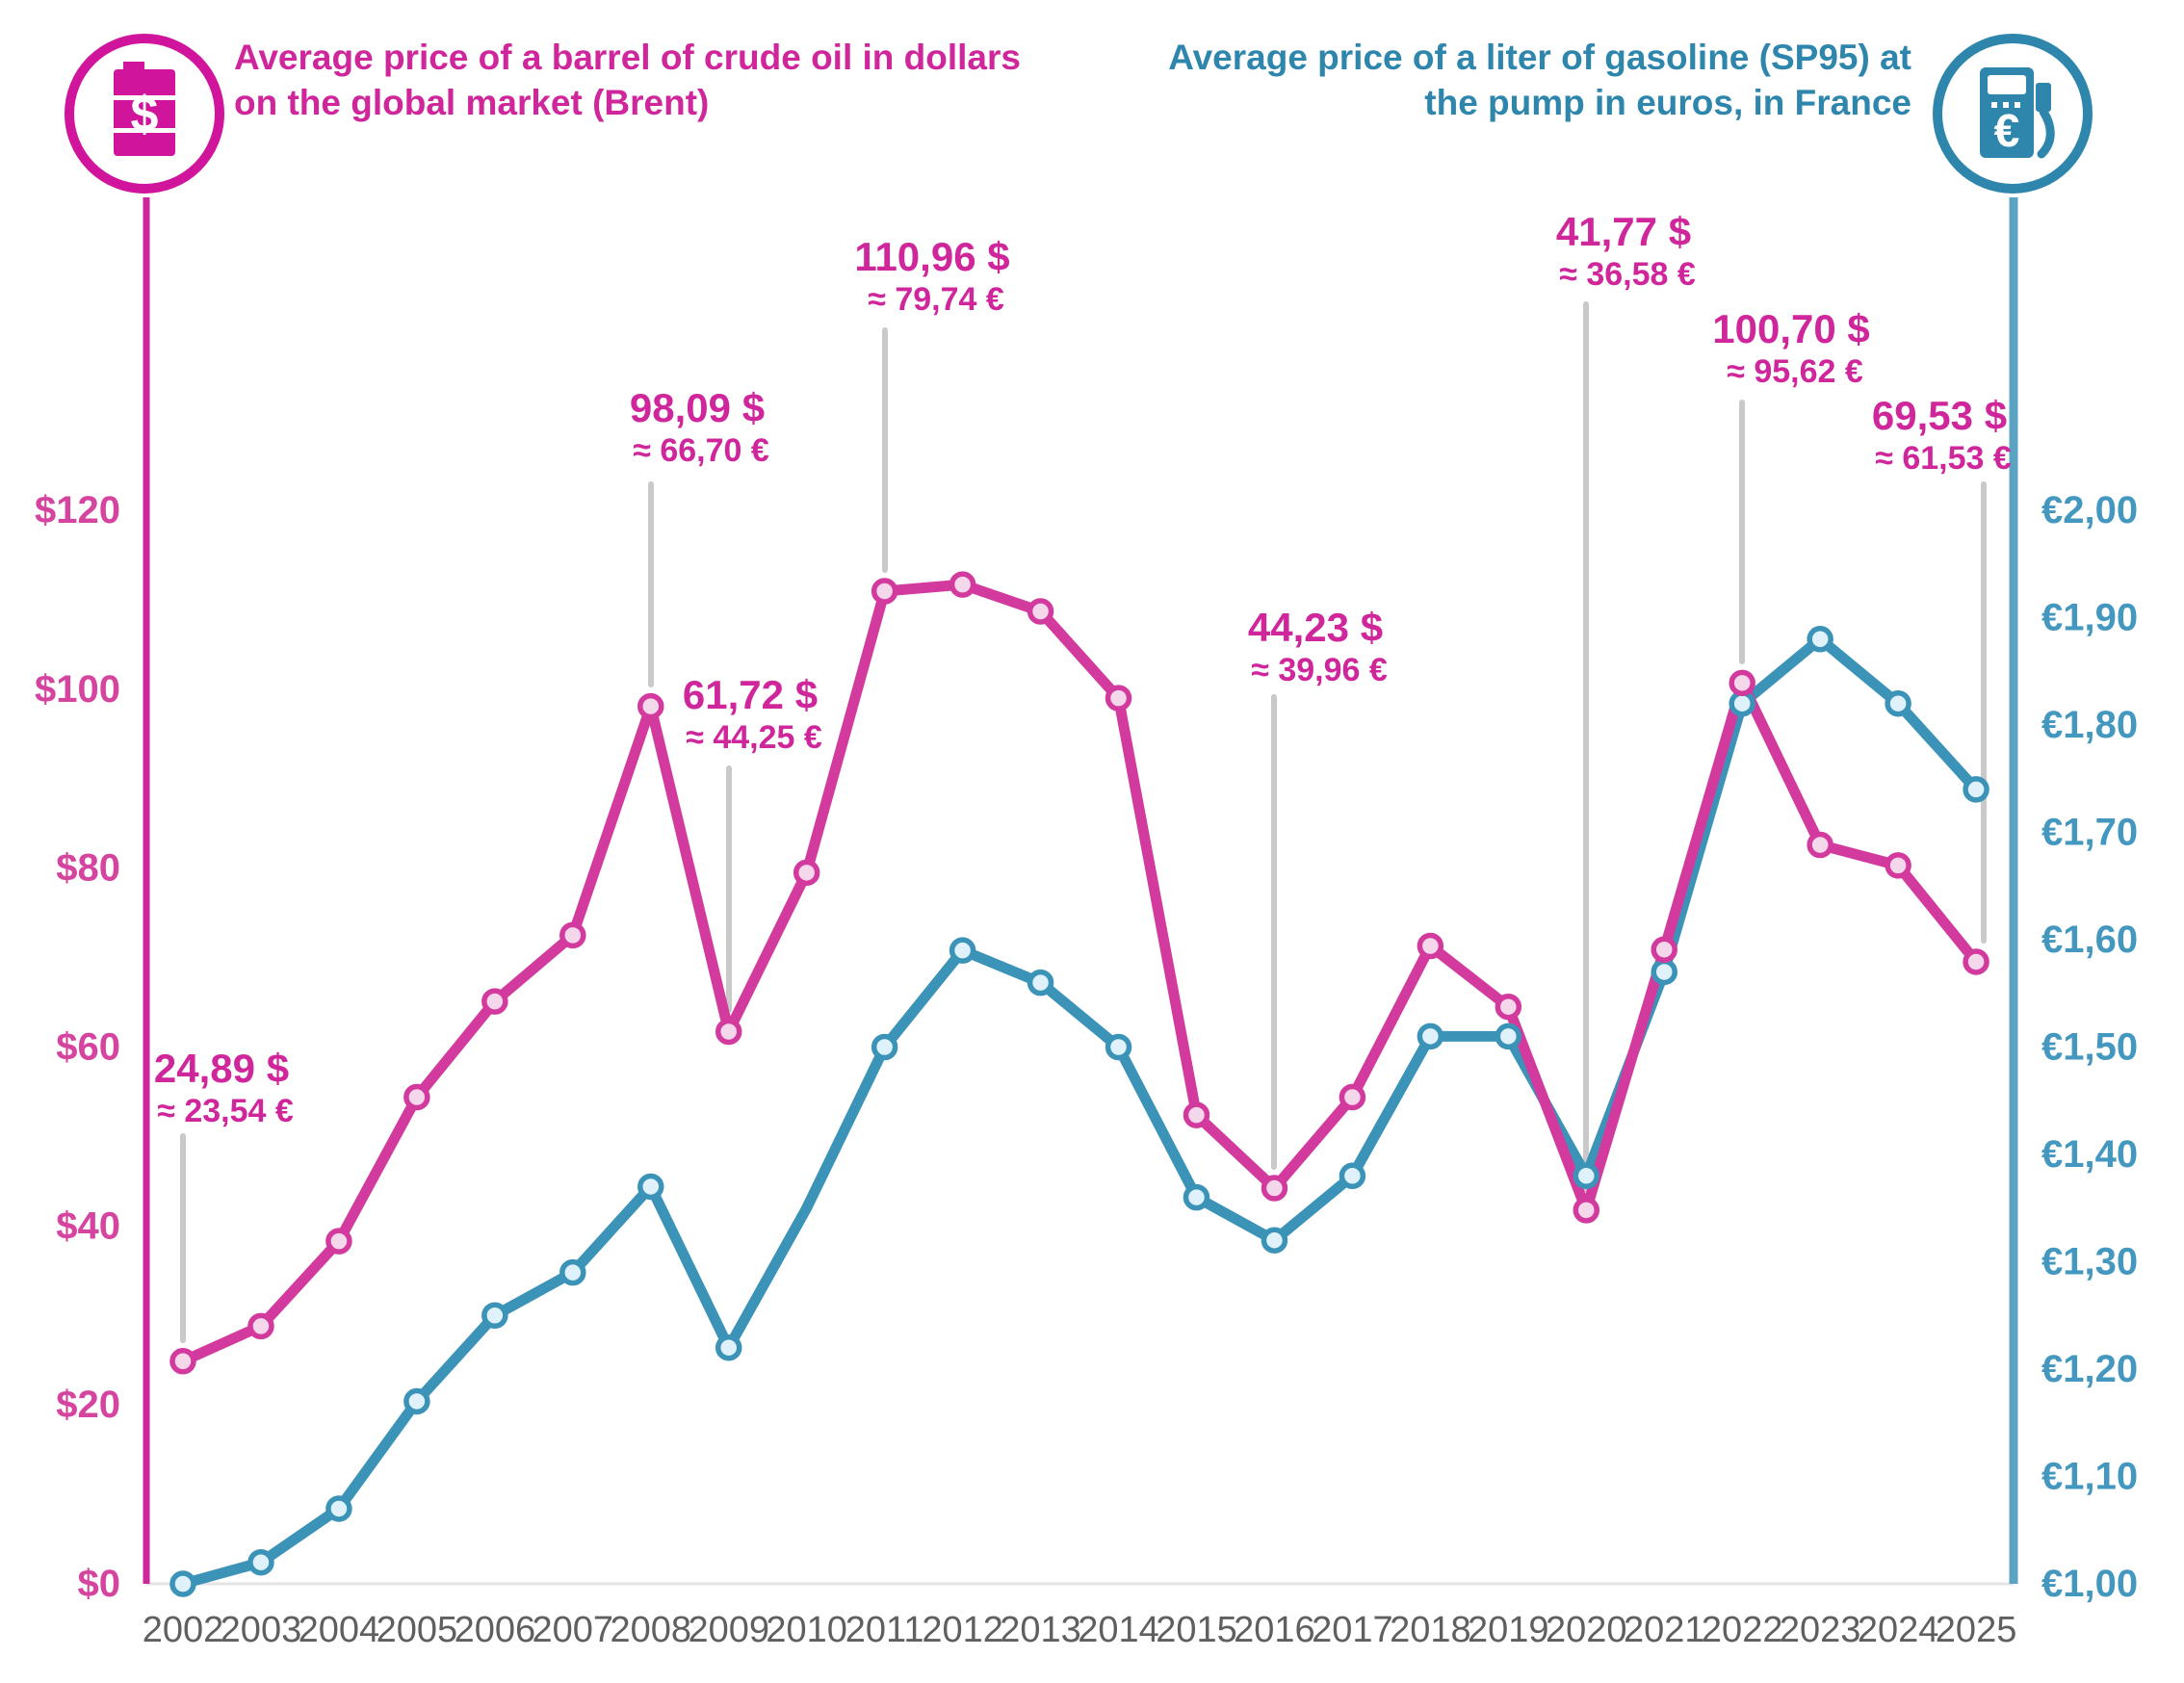 This screenshot has height=1683, width=2184. What do you see at coordinates (2089, 618) in the screenshot?
I see `right-axis-tick-label: €1,90` at bounding box center [2089, 618].